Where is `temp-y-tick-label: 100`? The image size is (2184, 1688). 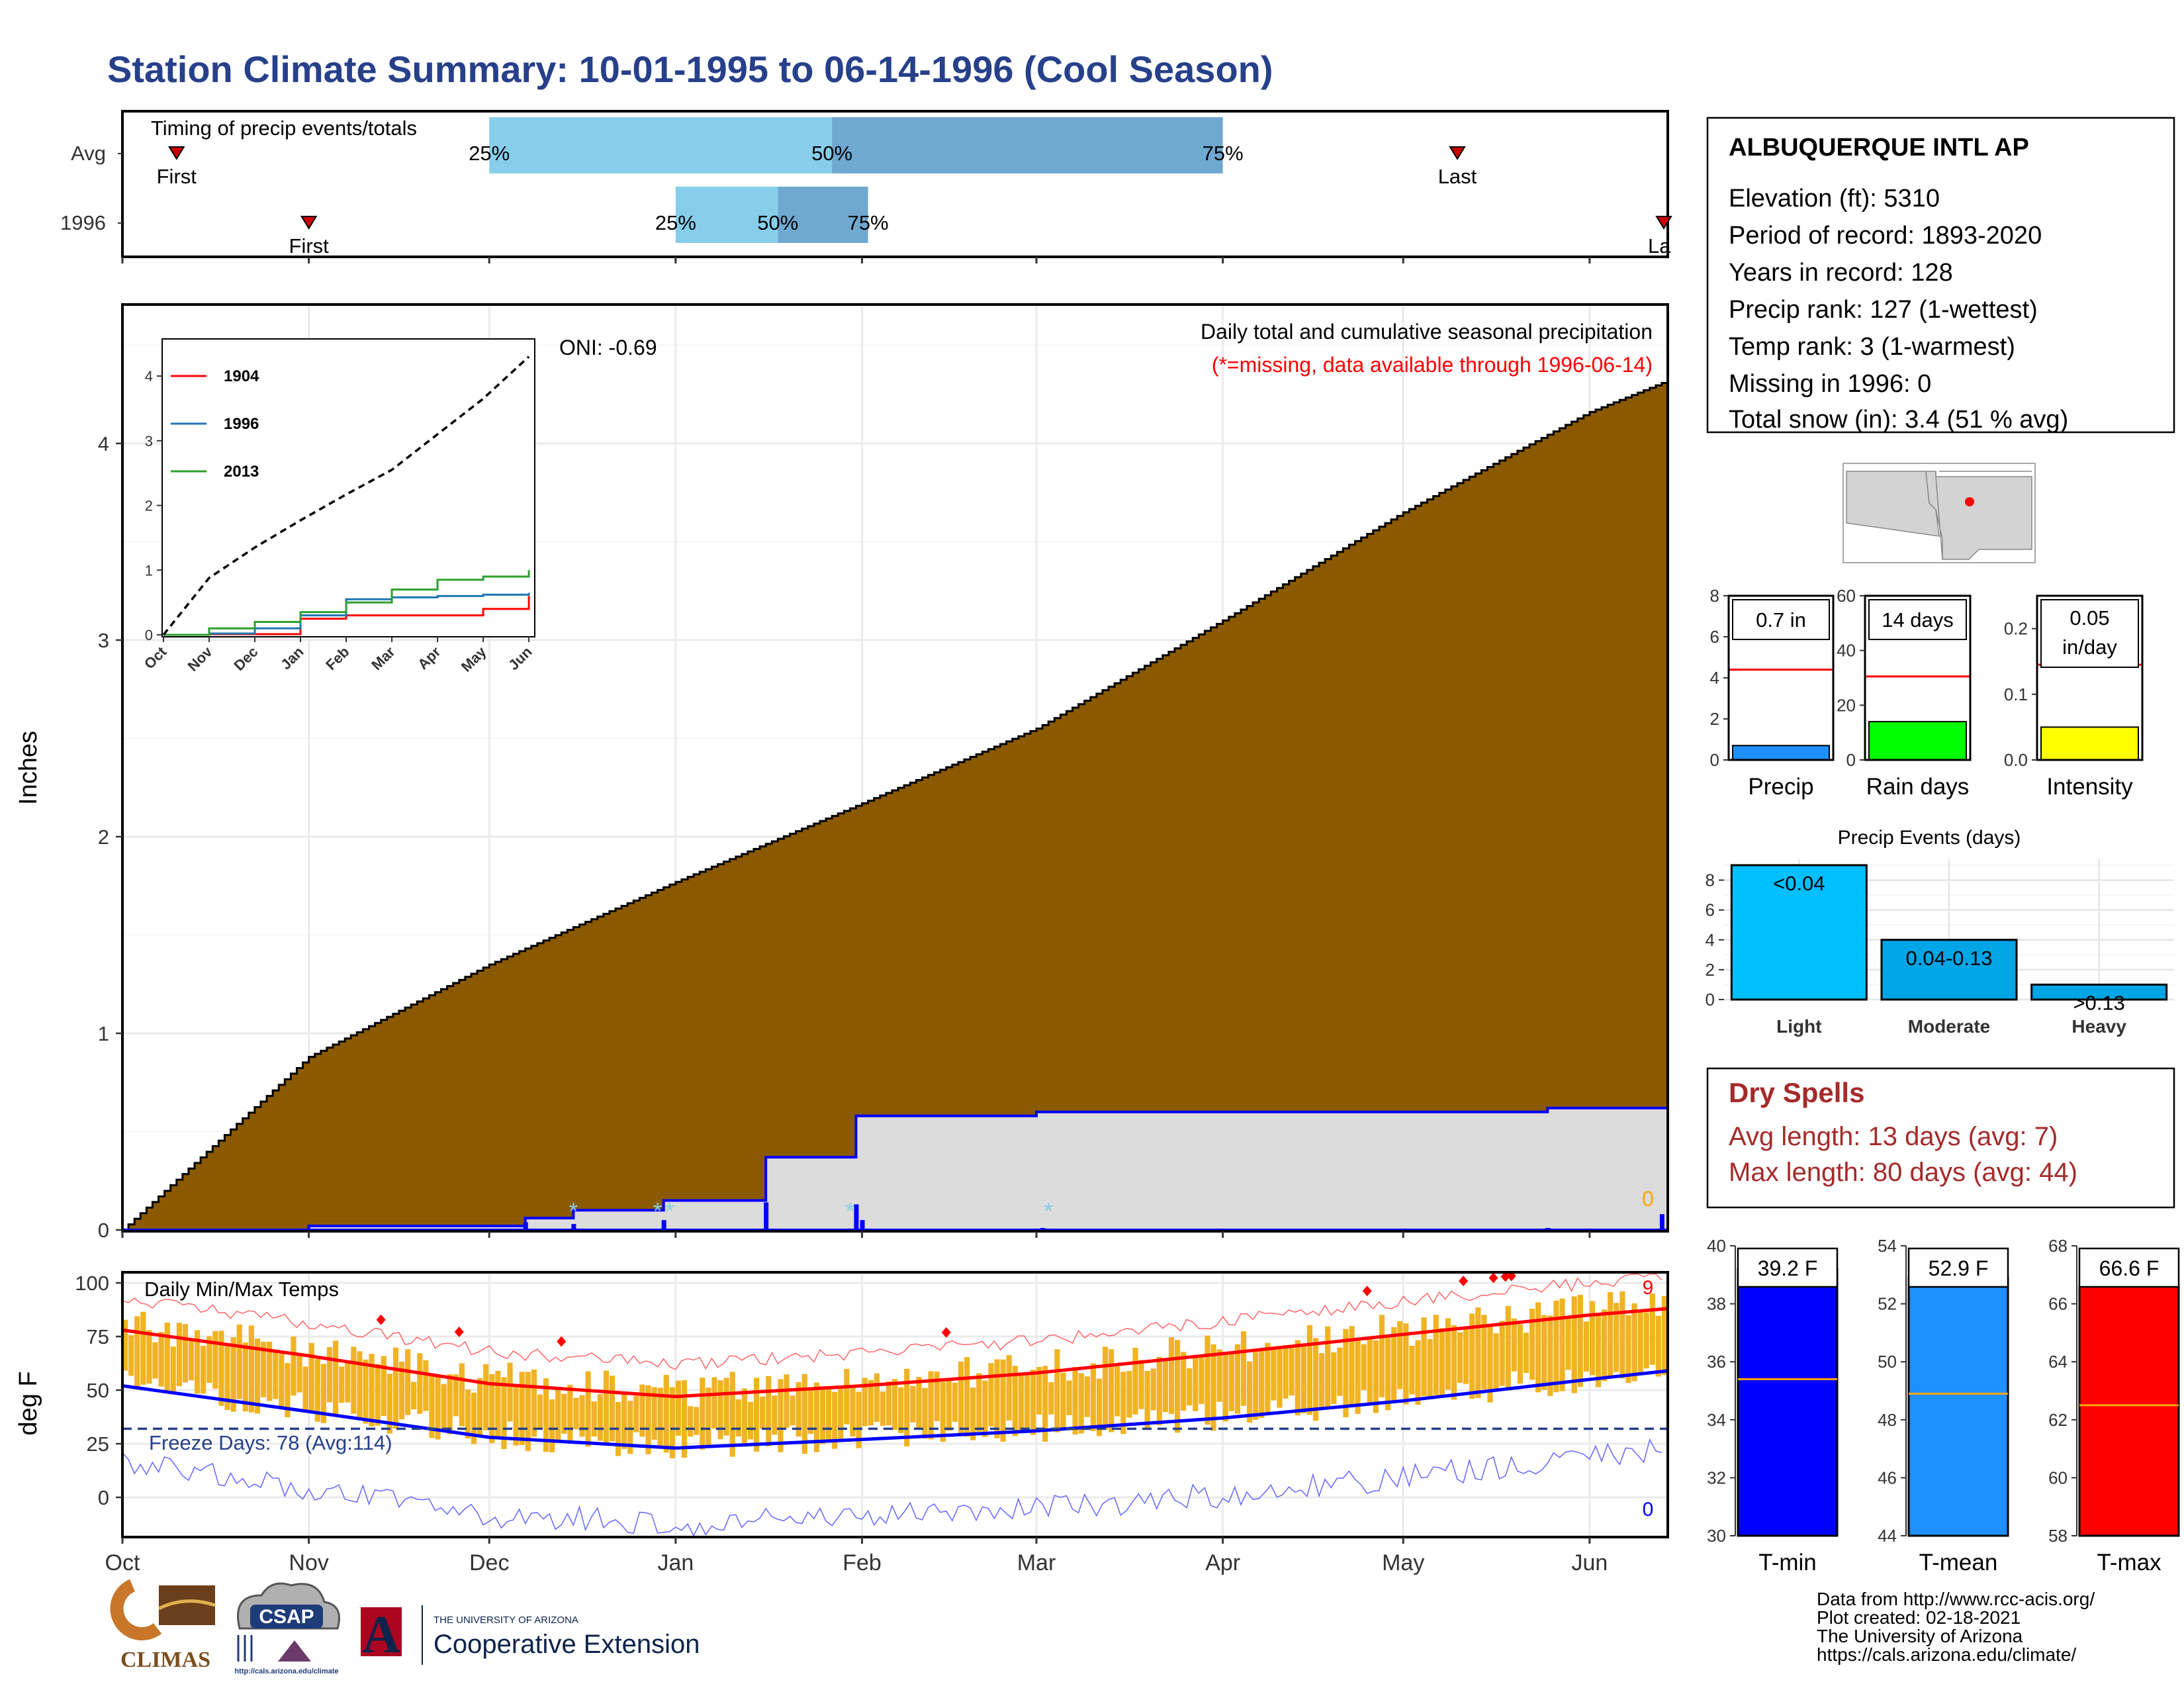
temp-y-tick-label: 100 is located at coordinates (92, 1283).